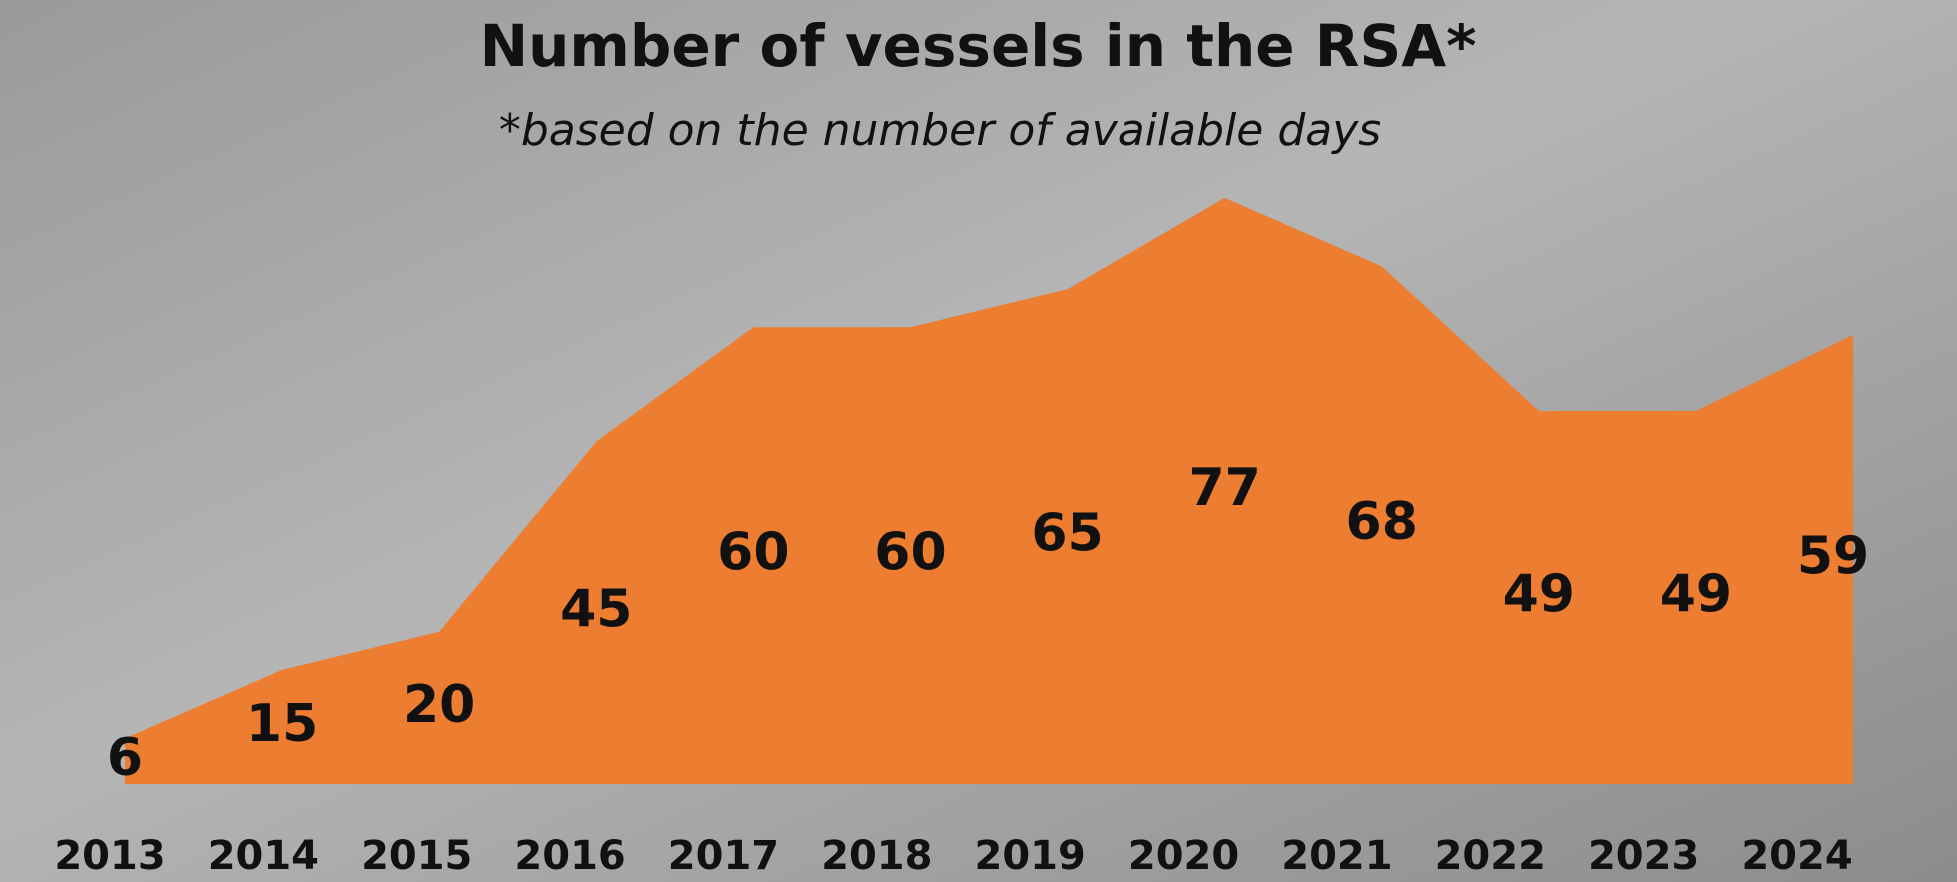 The height and width of the screenshot is (882, 1957). Describe the element at coordinates (1067, 534) in the screenshot. I see `data-label: 65` at that location.